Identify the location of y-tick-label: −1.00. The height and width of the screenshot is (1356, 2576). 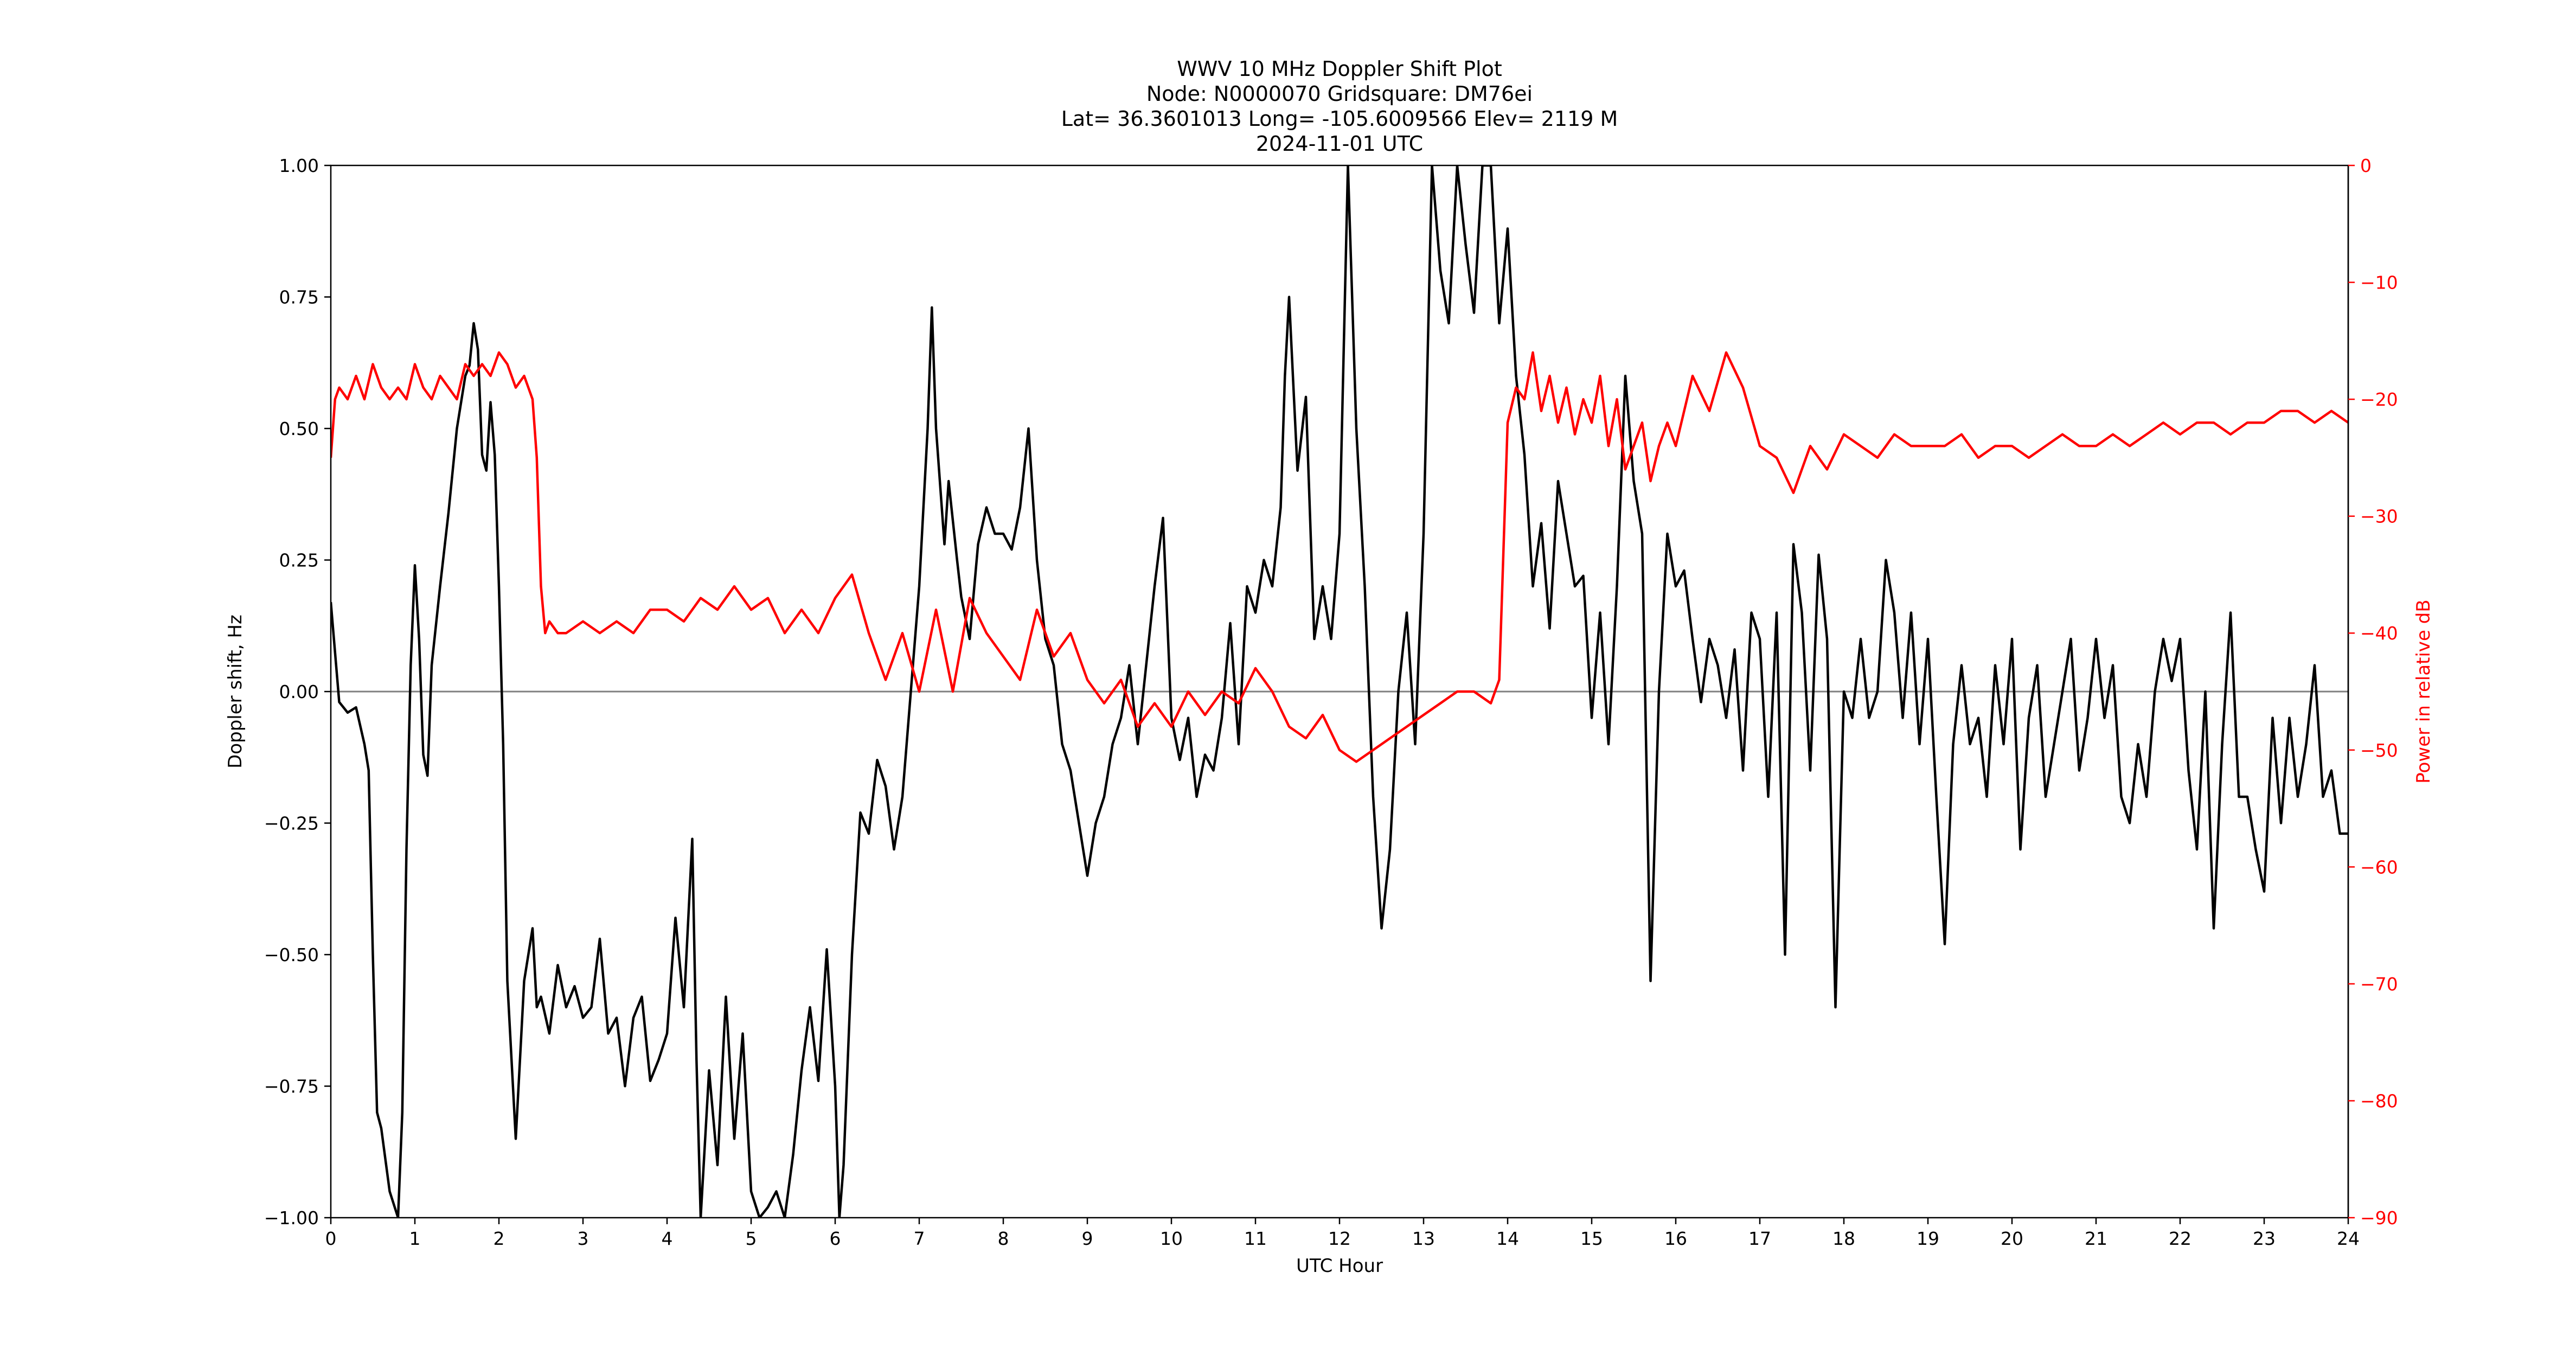
(291, 1218).